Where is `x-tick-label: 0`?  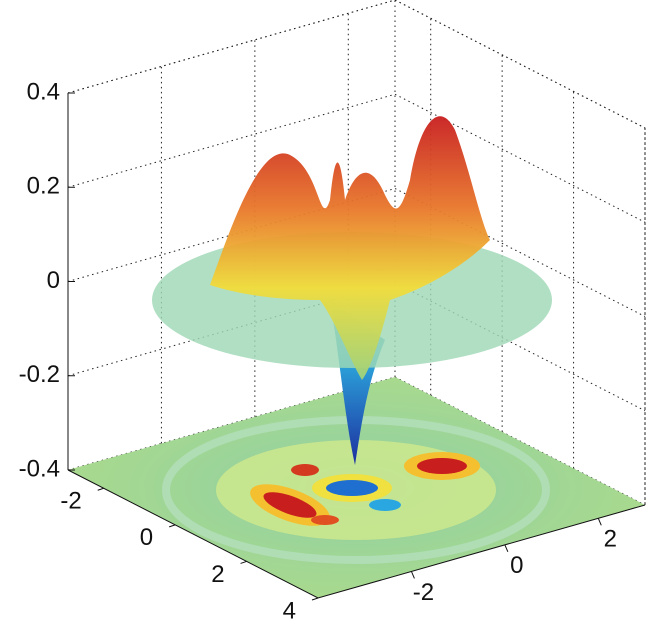 x-tick-label: 0 is located at coordinates (146, 537).